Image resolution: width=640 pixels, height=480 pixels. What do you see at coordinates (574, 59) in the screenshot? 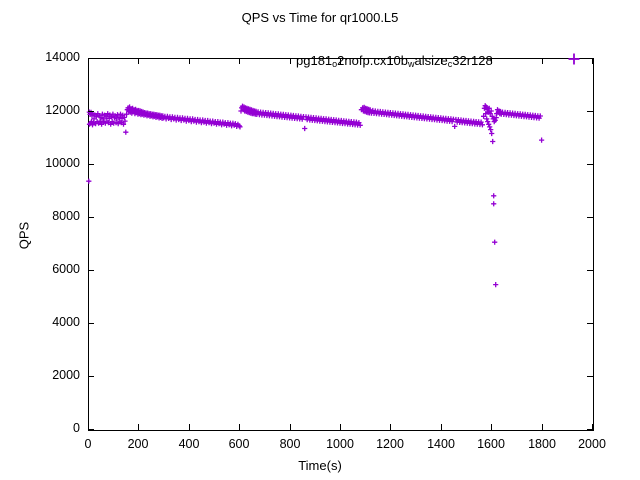
I see `legend-marker-icon` at bounding box center [574, 59].